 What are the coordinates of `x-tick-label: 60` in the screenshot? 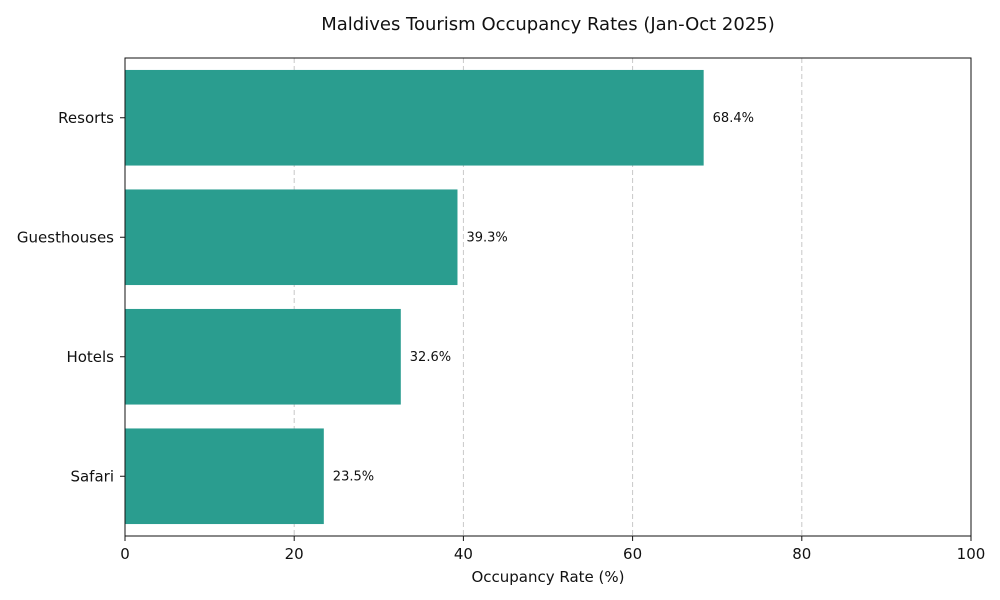 It's located at (632, 554).